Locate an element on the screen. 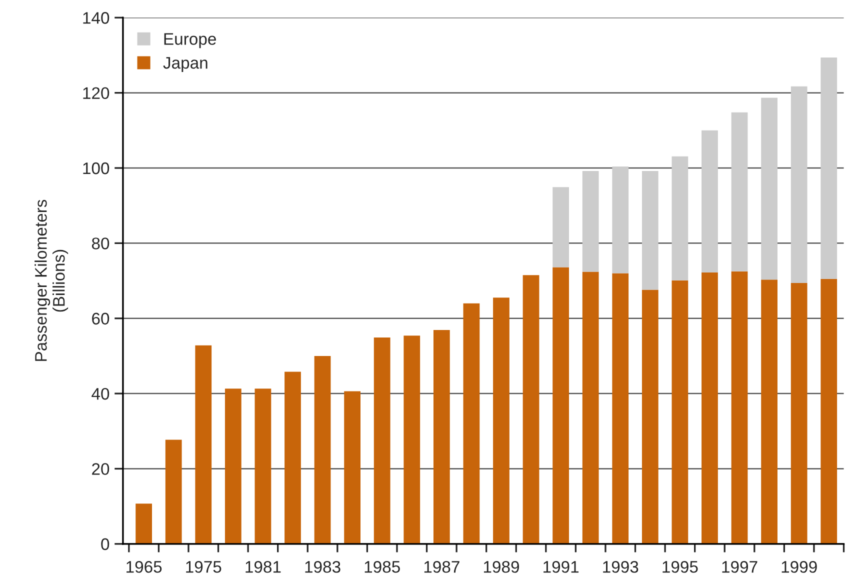  x-tick-label: 1993 is located at coordinates (620, 567).